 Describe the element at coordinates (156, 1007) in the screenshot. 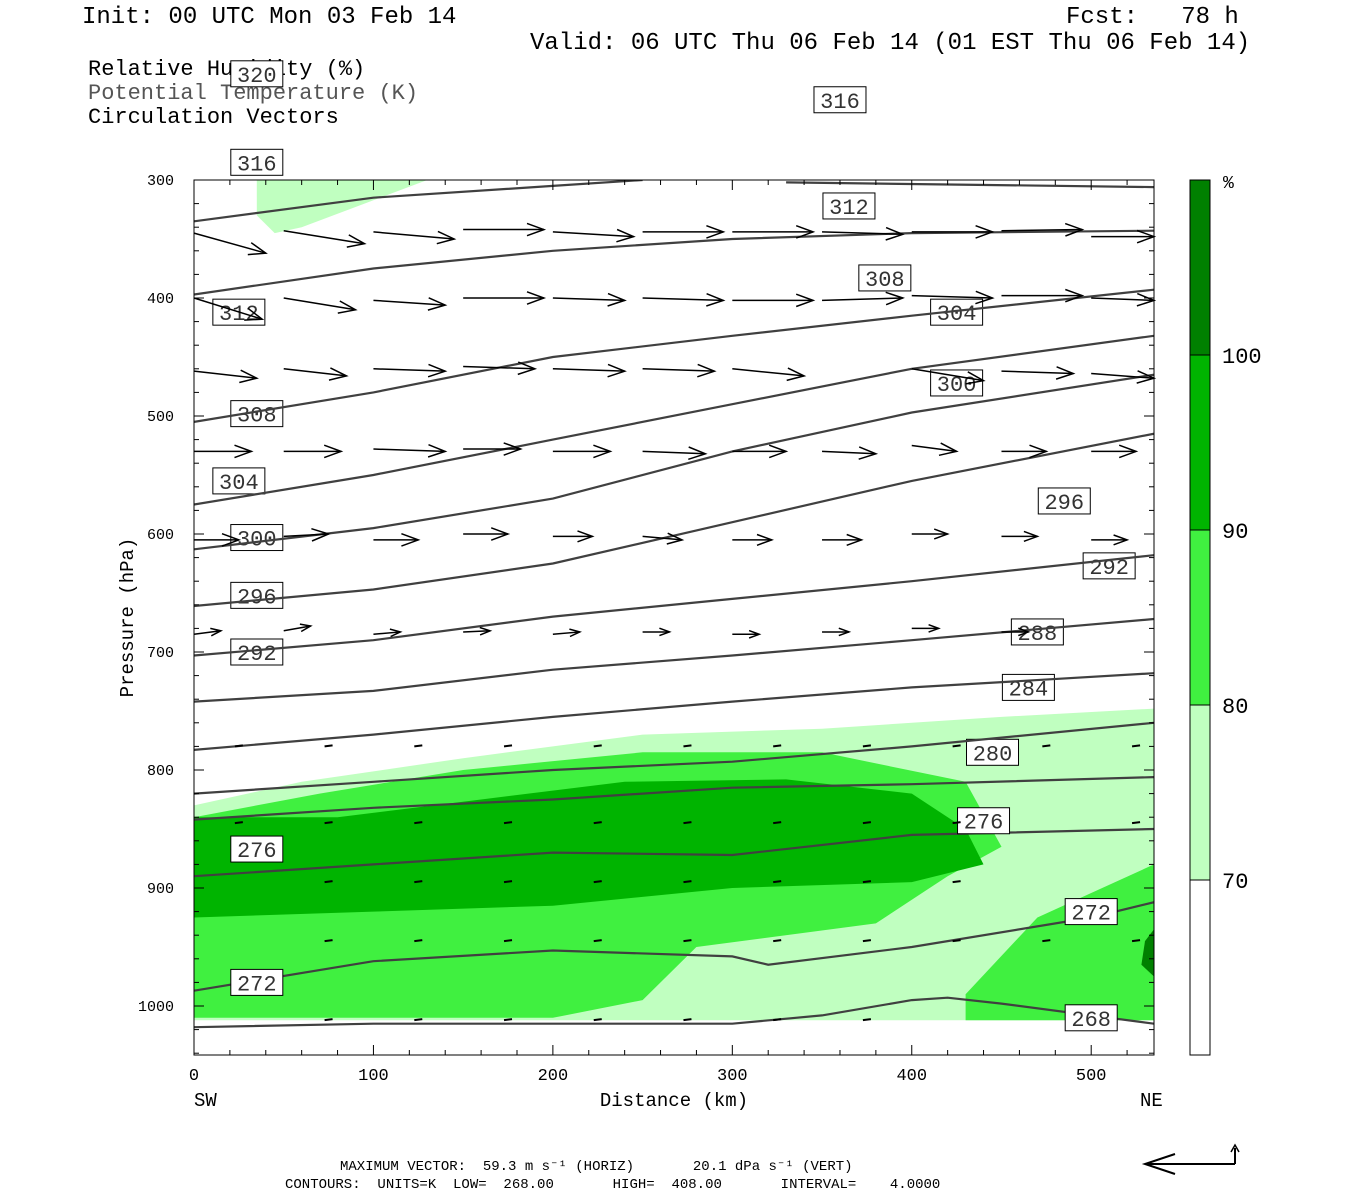

I see `y-tick-label-1000: 1000` at that location.